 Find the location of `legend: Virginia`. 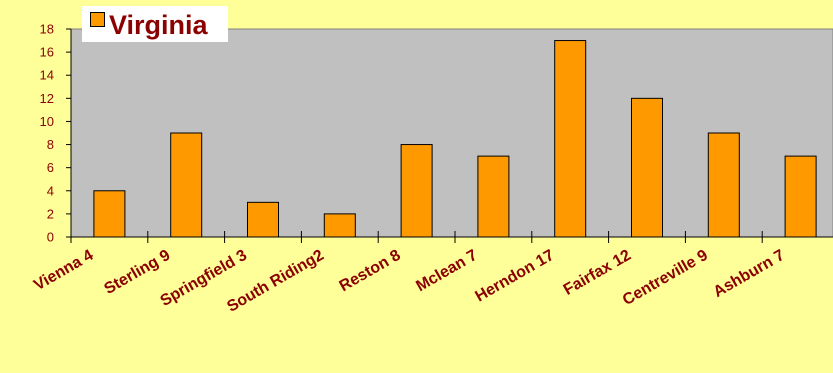

legend: Virginia is located at coordinates (155, 24).